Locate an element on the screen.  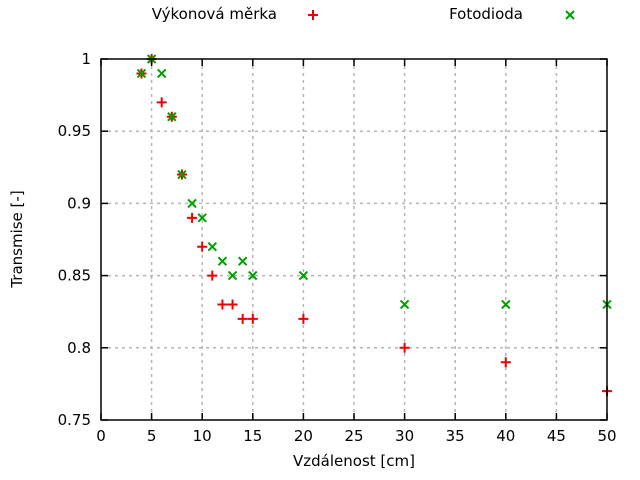
x-tick-label: 35 is located at coordinates (455, 436).